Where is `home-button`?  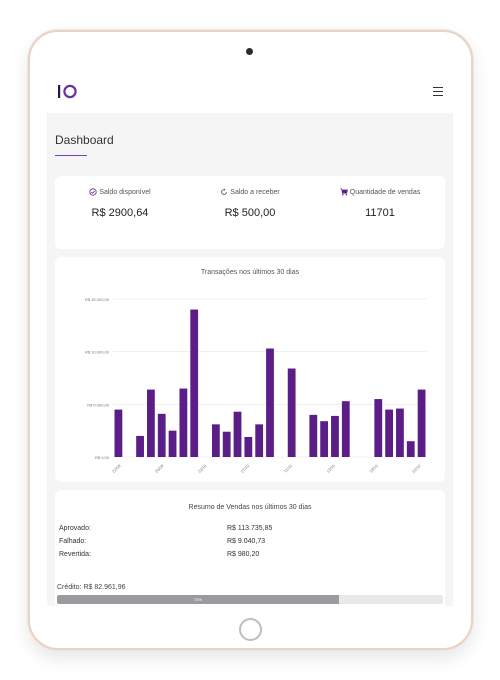 home-button is located at coordinates (250, 629).